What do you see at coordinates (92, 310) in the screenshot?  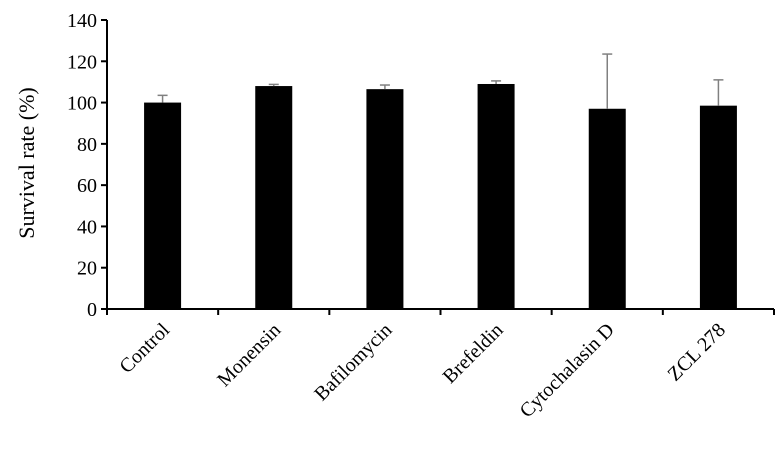 I see `y-tick-label: 0` at bounding box center [92, 310].